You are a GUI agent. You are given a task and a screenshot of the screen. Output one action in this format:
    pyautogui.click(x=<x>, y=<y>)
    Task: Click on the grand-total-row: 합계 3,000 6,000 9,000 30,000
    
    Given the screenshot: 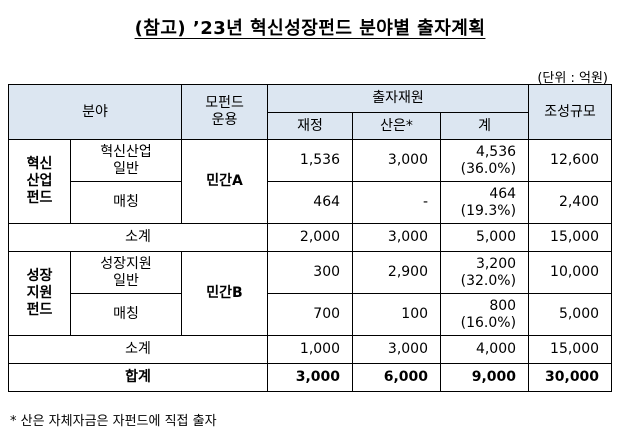 What is the action you would take?
    pyautogui.click(x=310, y=377)
    